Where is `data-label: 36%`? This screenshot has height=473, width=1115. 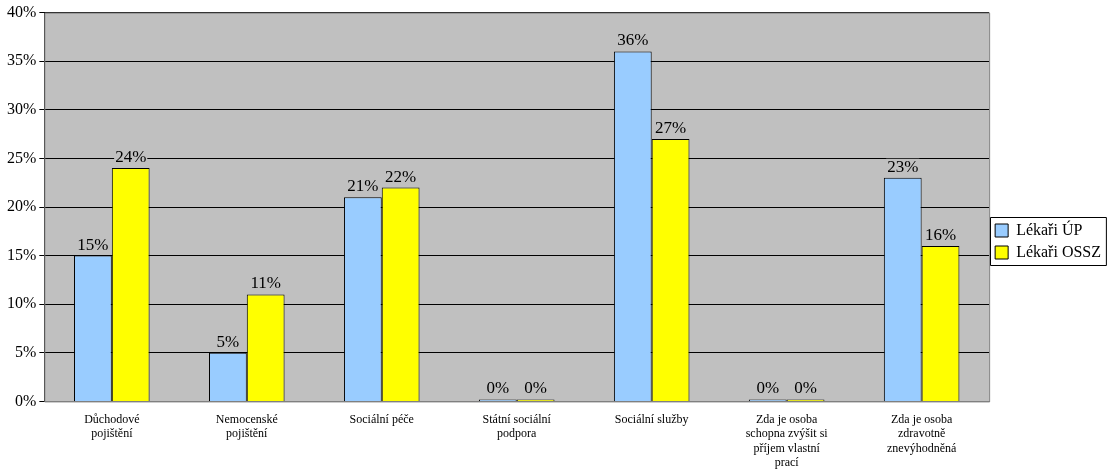
data-label: 36% is located at coordinates (633, 40).